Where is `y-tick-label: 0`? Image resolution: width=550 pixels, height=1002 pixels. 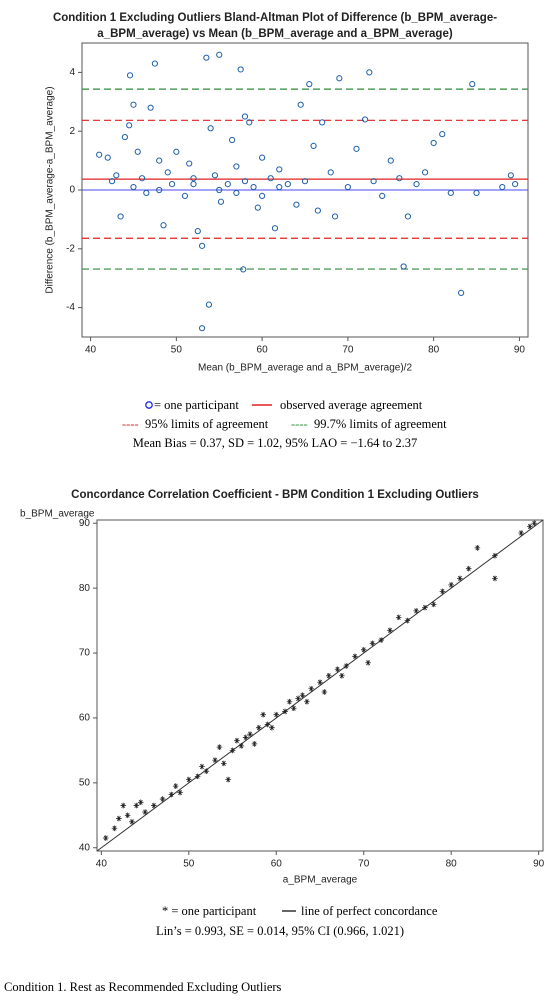 y-tick-label: 0 is located at coordinates (72, 190).